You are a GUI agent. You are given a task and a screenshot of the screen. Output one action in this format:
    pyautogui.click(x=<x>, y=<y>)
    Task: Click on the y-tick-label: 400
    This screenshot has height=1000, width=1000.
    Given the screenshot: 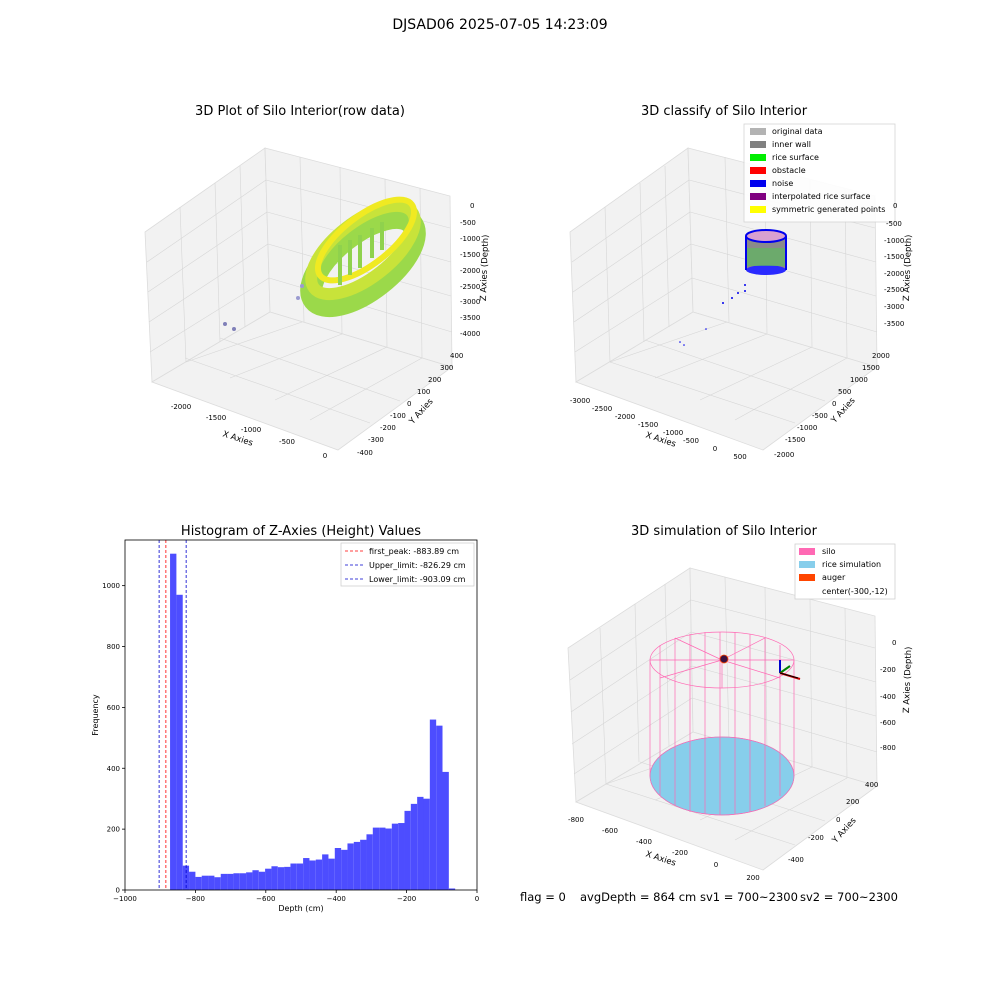 What is the action you would take?
    pyautogui.click(x=113, y=769)
    